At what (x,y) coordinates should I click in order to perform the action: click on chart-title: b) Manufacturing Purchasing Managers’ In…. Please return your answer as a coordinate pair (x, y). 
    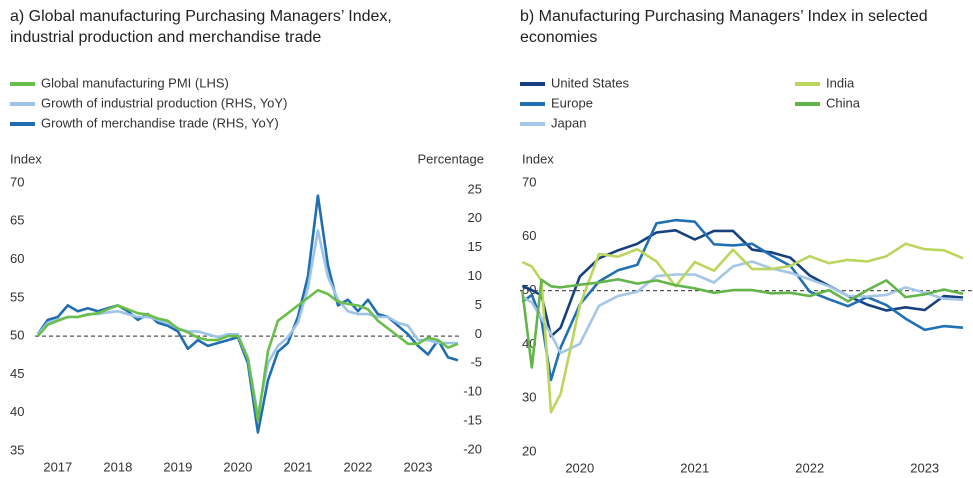
    Looking at the image, I should click on (724, 27).